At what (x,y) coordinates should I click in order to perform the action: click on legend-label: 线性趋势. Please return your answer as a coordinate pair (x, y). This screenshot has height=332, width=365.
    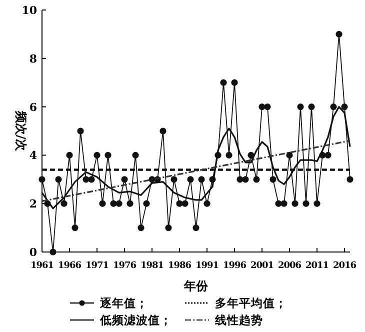
    Looking at the image, I should click on (238, 320).